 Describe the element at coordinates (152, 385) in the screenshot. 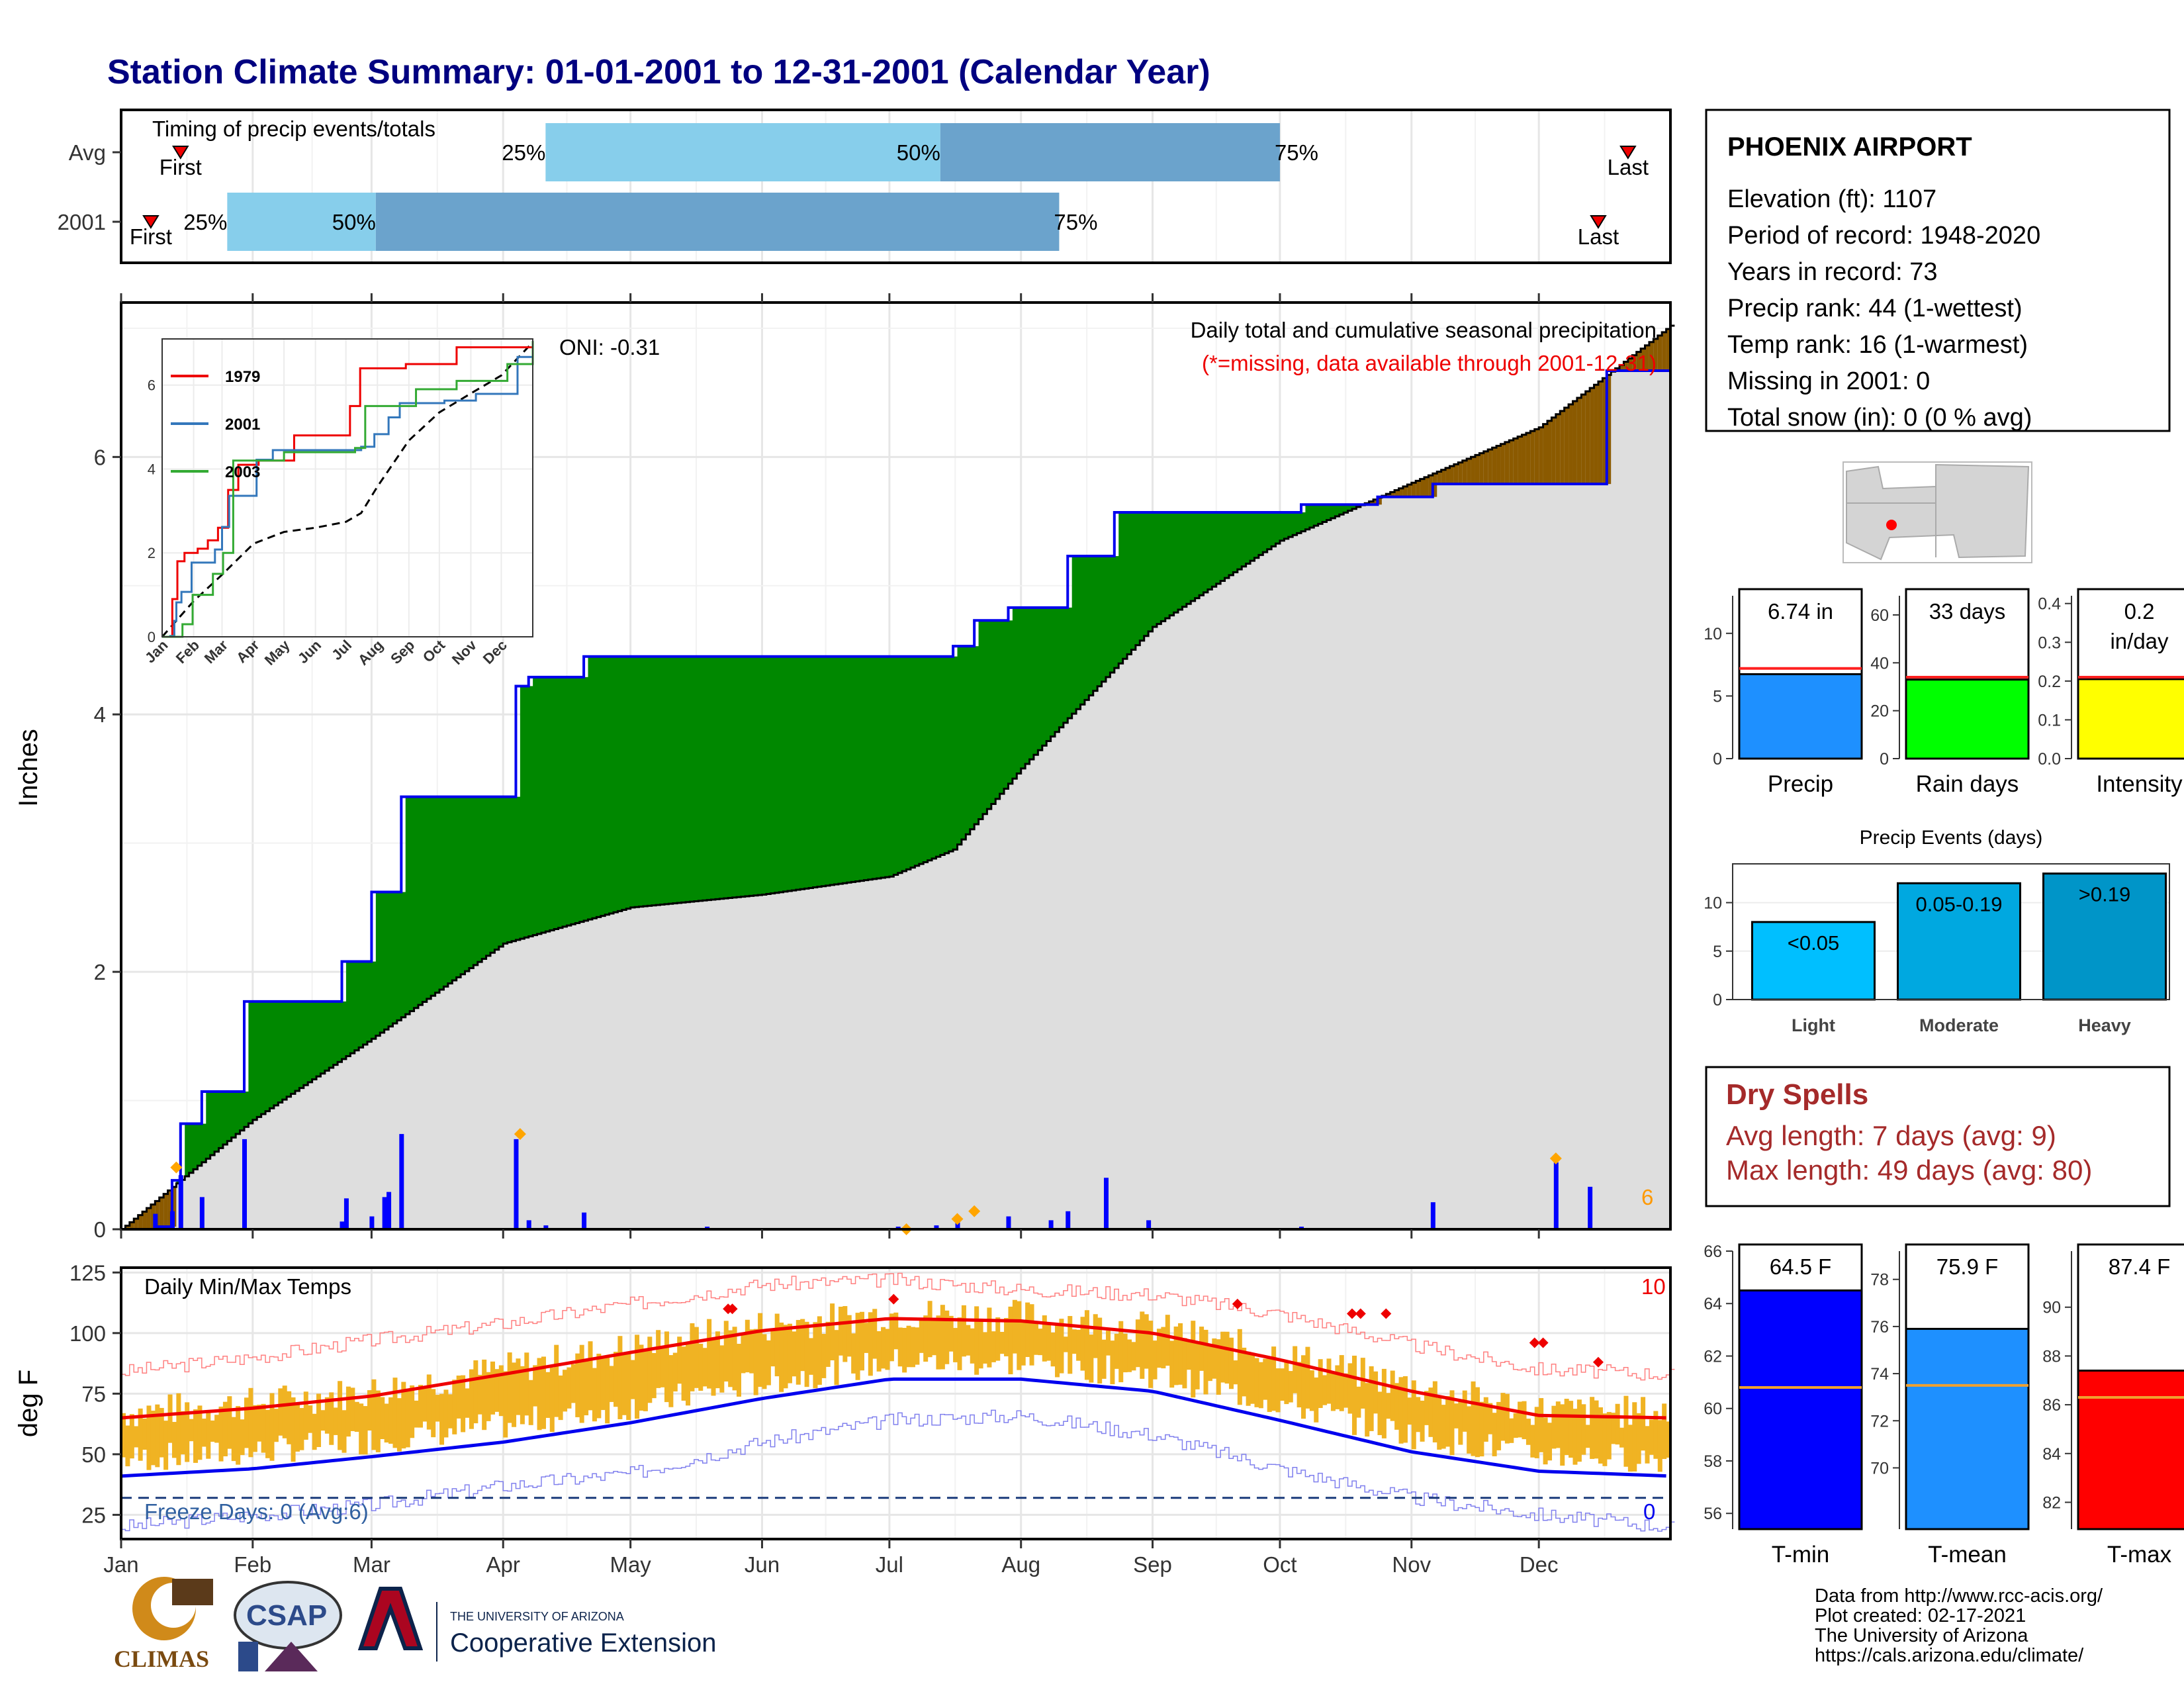

I see `inset-y-label: 6` at that location.